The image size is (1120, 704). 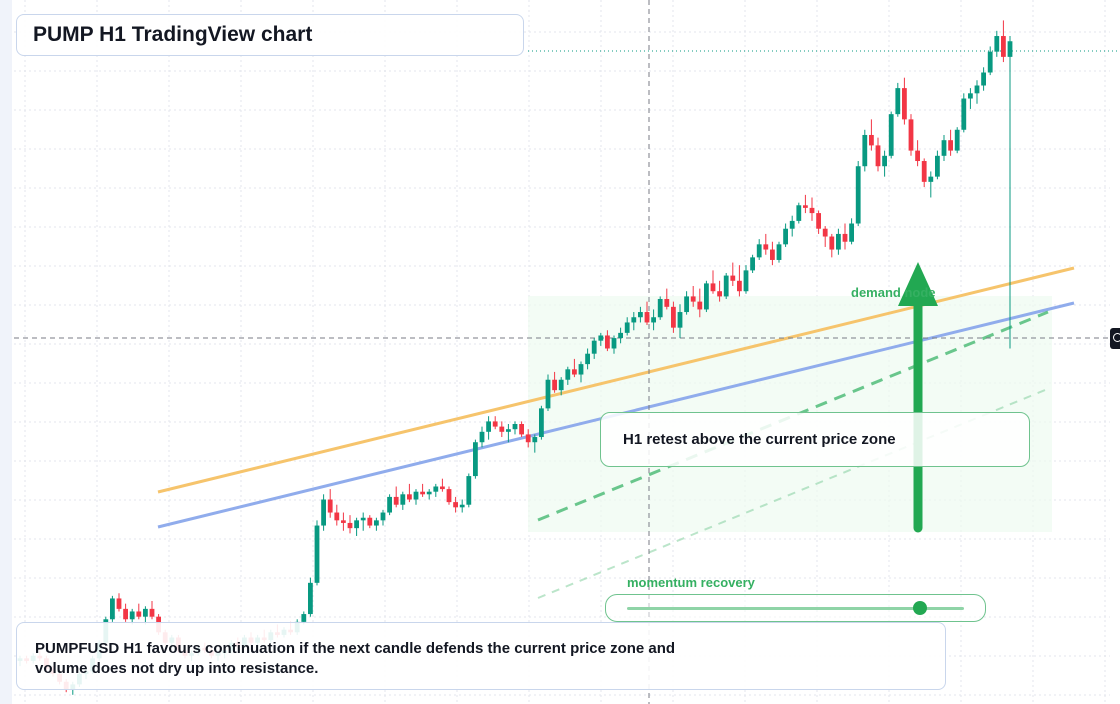 I want to click on projection-line, so click(x=793, y=416).